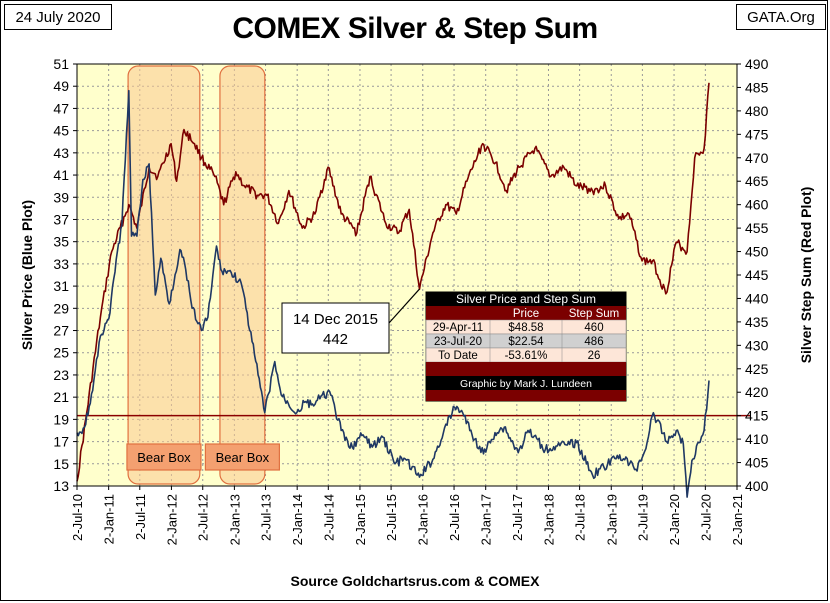 The height and width of the screenshot is (603, 830). What do you see at coordinates (109, 519) in the screenshot?
I see `x-tick-label: 2-Jan-11` at bounding box center [109, 519].